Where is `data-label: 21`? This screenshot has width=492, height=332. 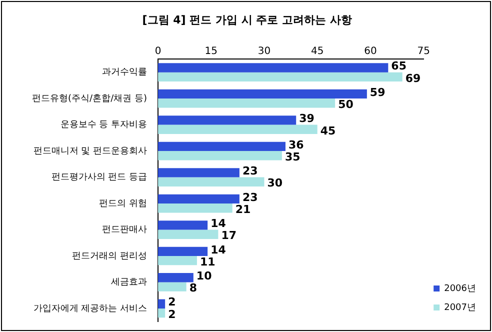 data-label: 21 is located at coordinates (243, 209).